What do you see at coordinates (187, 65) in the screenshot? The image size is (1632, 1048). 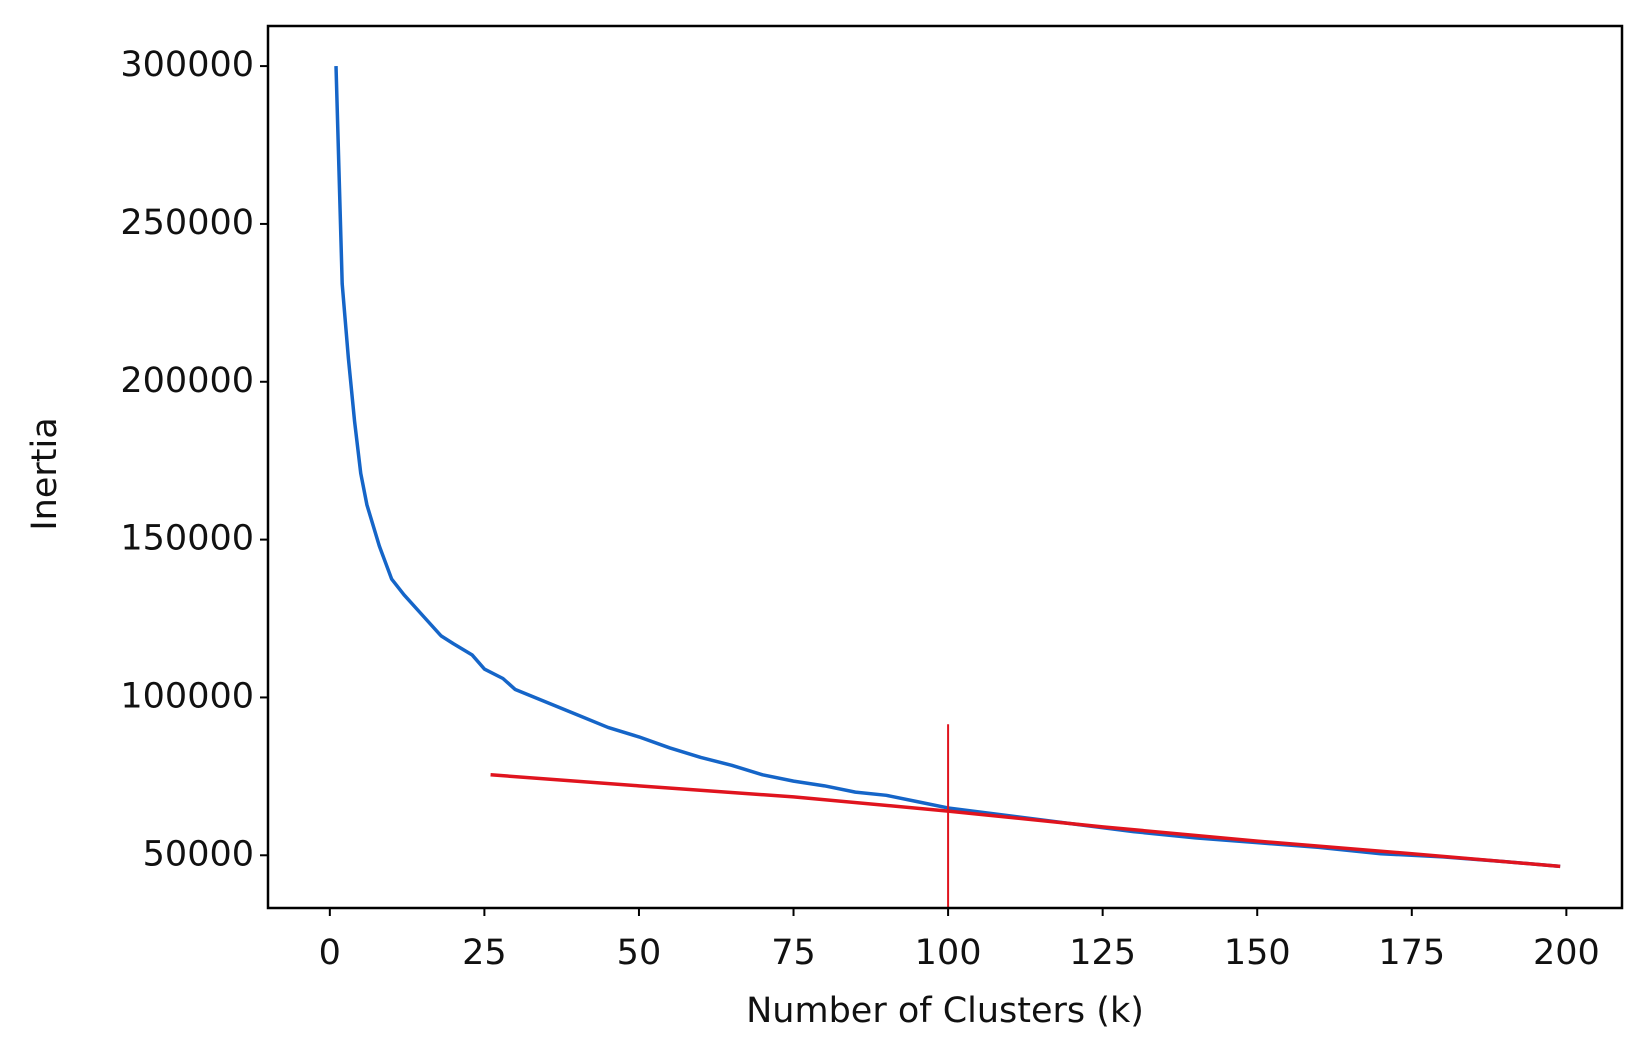 I see `y-tick-label: 300000` at bounding box center [187, 65].